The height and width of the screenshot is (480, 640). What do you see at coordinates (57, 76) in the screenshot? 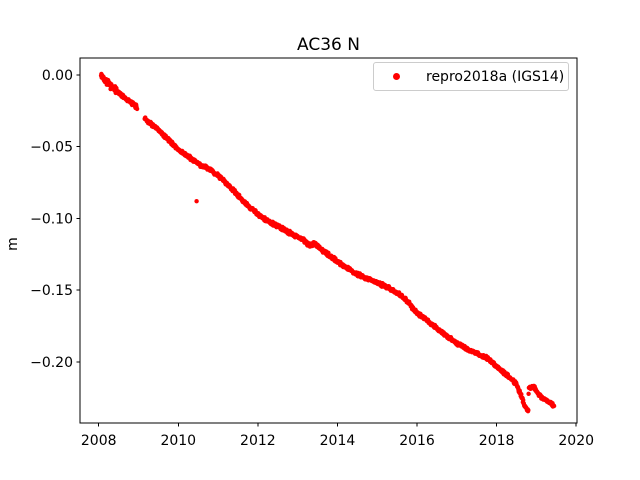
I see `svg-text: 0.00` at bounding box center [57, 76].